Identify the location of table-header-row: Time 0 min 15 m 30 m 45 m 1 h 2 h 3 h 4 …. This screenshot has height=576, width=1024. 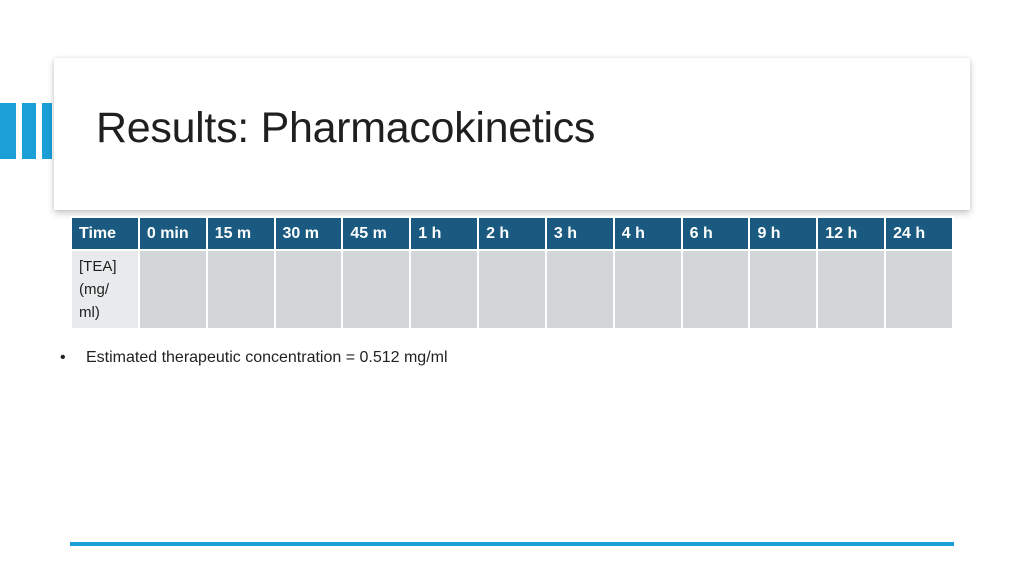
(512, 233).